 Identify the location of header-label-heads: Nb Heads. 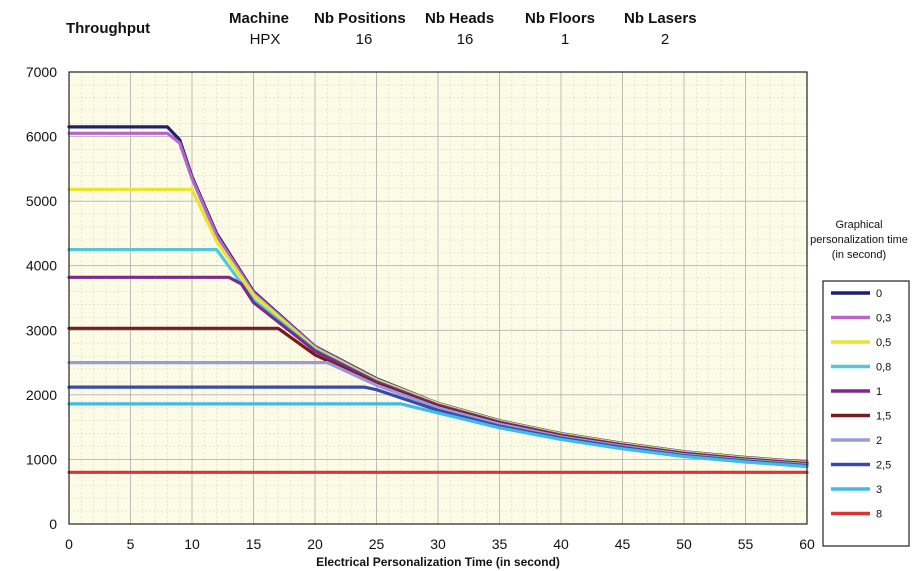
(460, 18).